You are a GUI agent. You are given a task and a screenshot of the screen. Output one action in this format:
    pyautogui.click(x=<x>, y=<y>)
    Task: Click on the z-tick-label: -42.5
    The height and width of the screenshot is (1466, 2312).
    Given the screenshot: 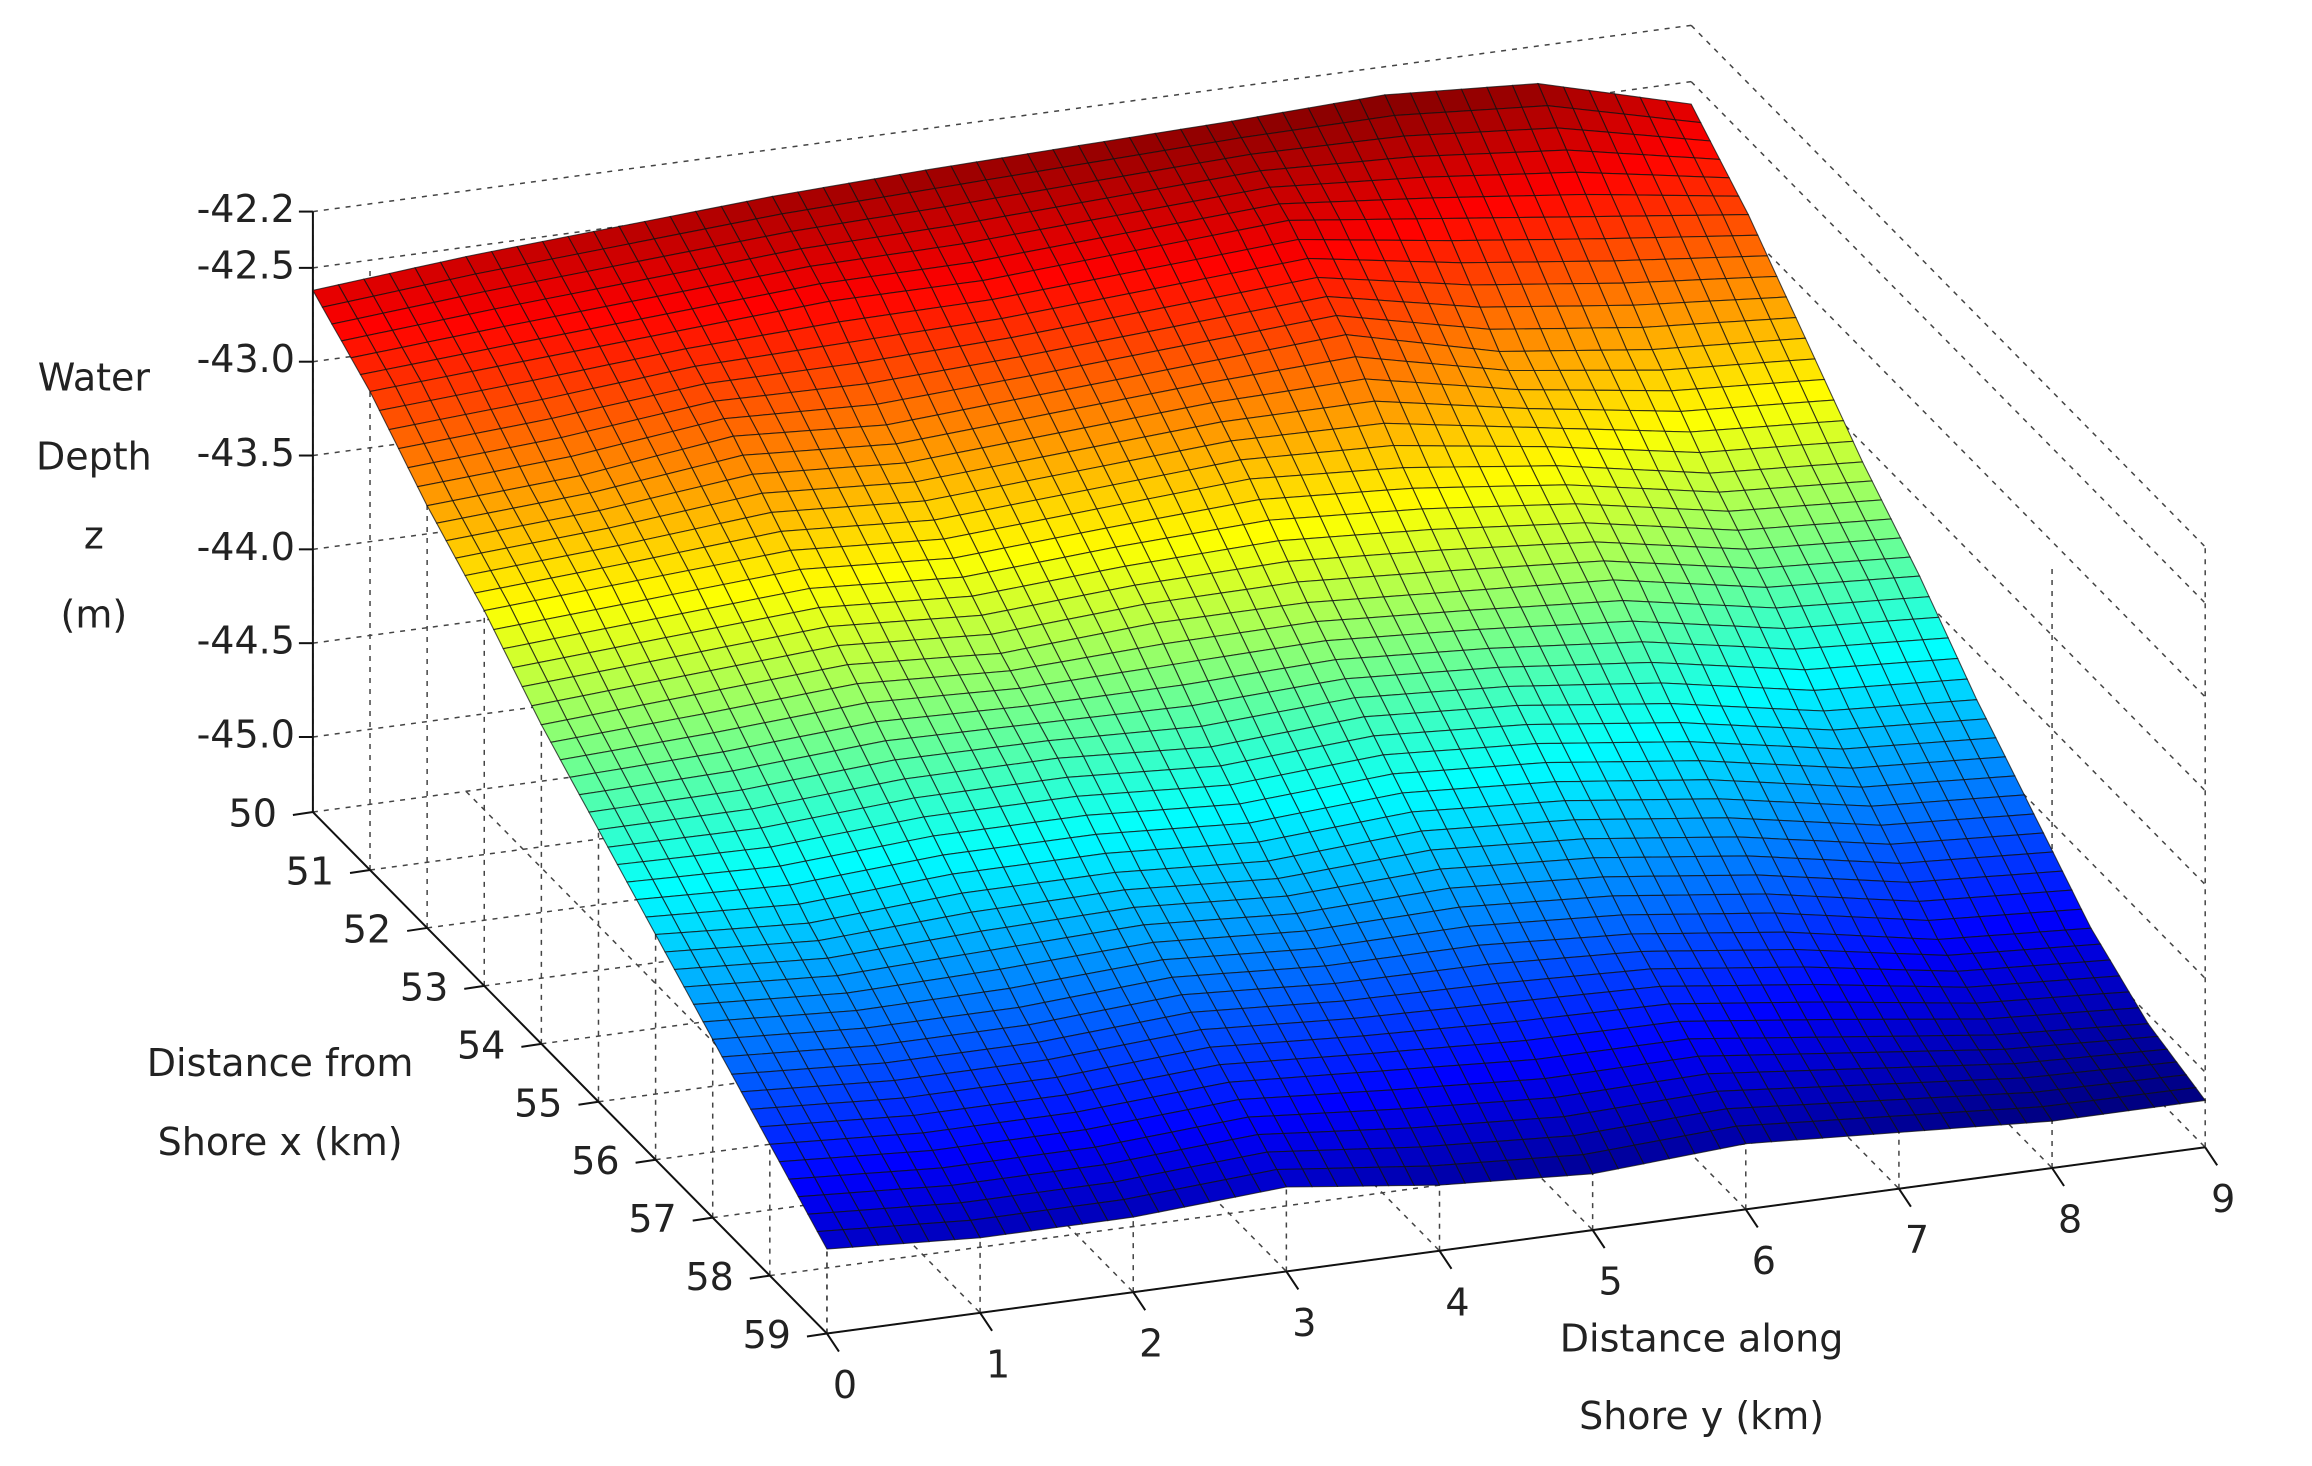 What is the action you would take?
    pyautogui.click(x=246, y=265)
    